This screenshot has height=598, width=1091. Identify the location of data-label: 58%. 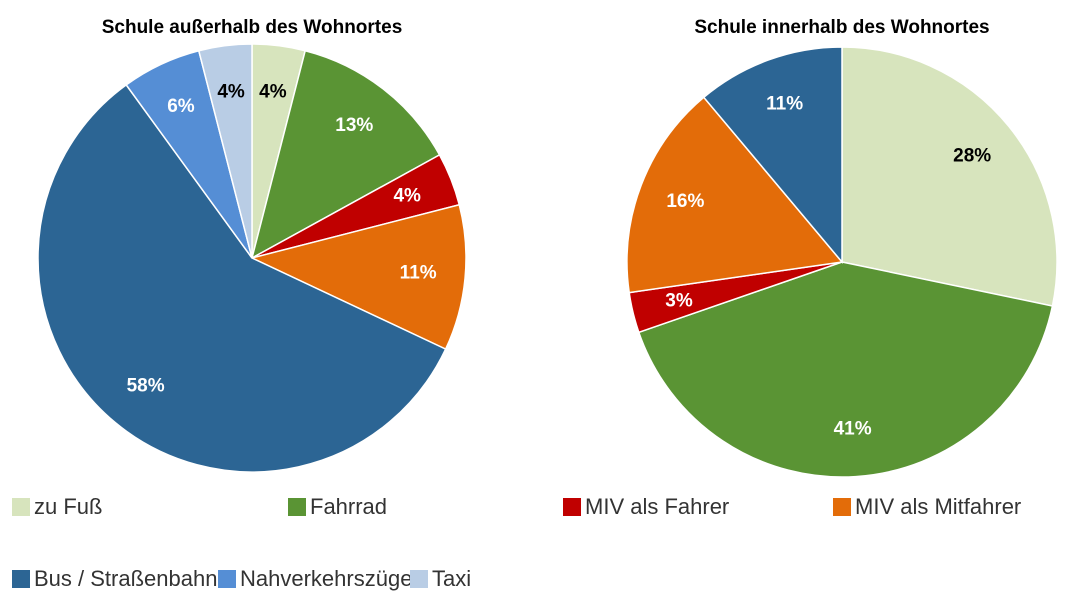
(146, 386).